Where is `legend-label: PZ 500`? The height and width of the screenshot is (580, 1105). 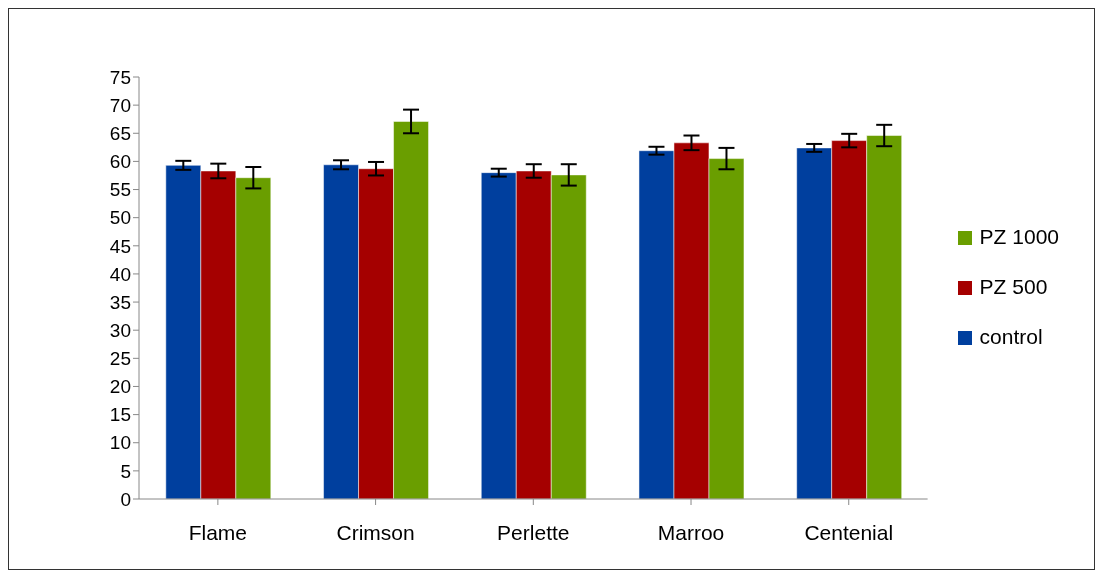 legend-label: PZ 500 is located at coordinates (1013, 286).